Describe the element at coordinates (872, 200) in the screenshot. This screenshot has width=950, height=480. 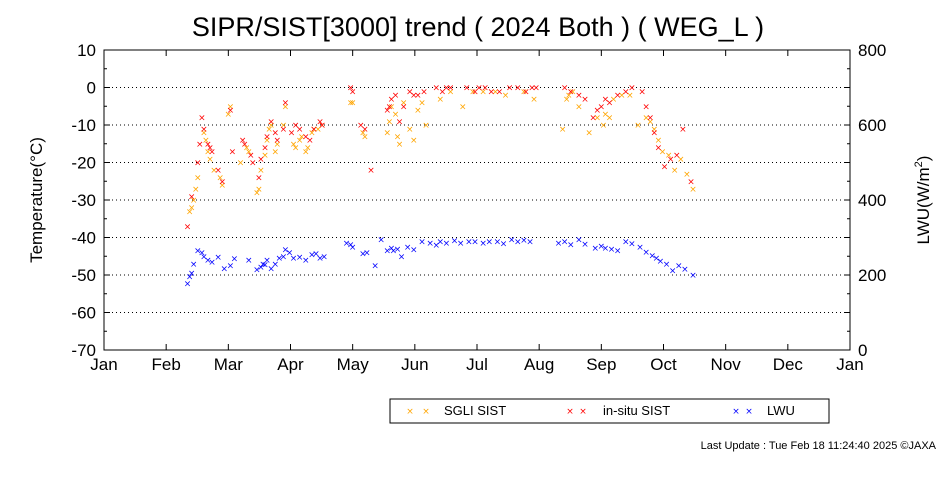
I see `y2-axis-ticks: 800 600 400 200 0` at that location.